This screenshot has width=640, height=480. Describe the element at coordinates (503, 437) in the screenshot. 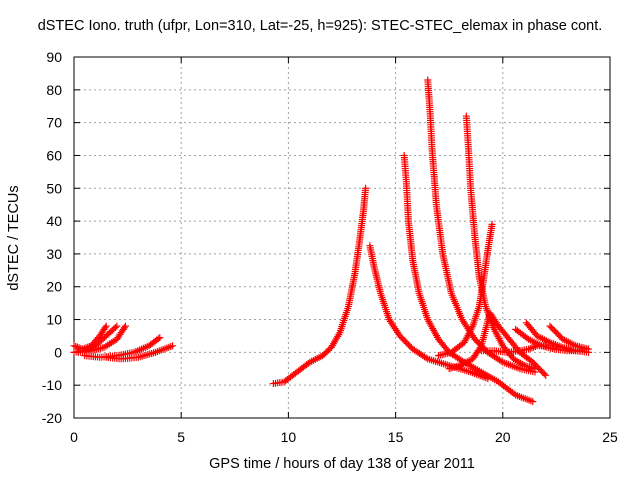

I see `x-tick-label: 20` at that location.